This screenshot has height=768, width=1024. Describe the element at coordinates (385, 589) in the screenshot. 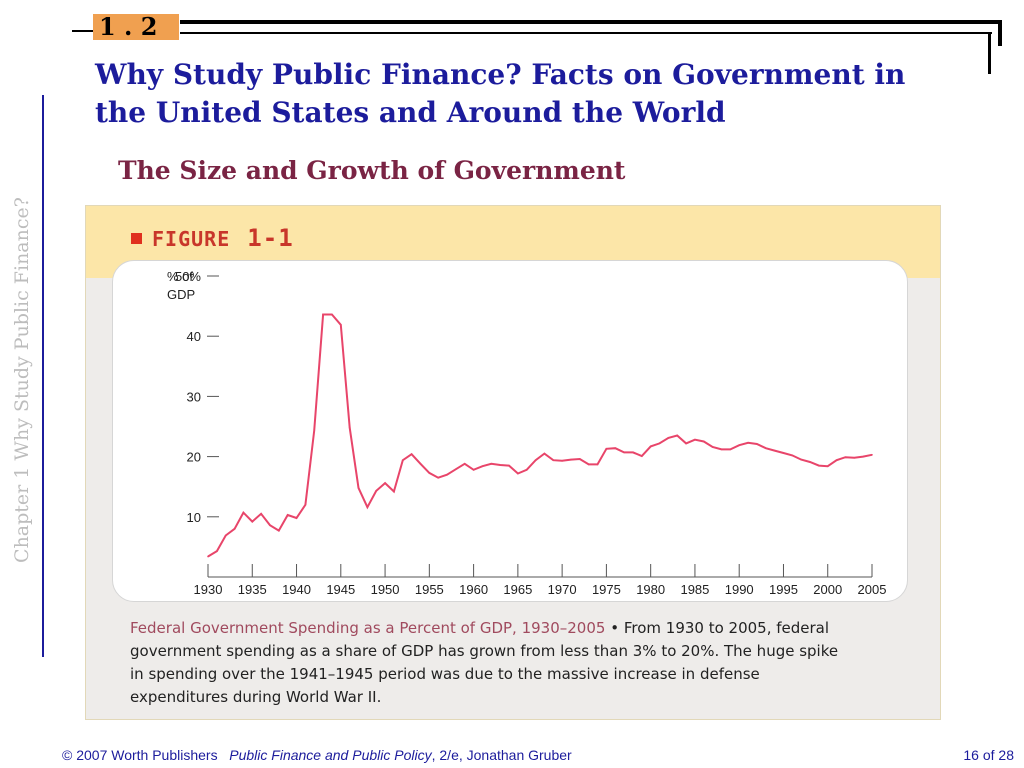

I see `x-tick-label: 1950` at that location.